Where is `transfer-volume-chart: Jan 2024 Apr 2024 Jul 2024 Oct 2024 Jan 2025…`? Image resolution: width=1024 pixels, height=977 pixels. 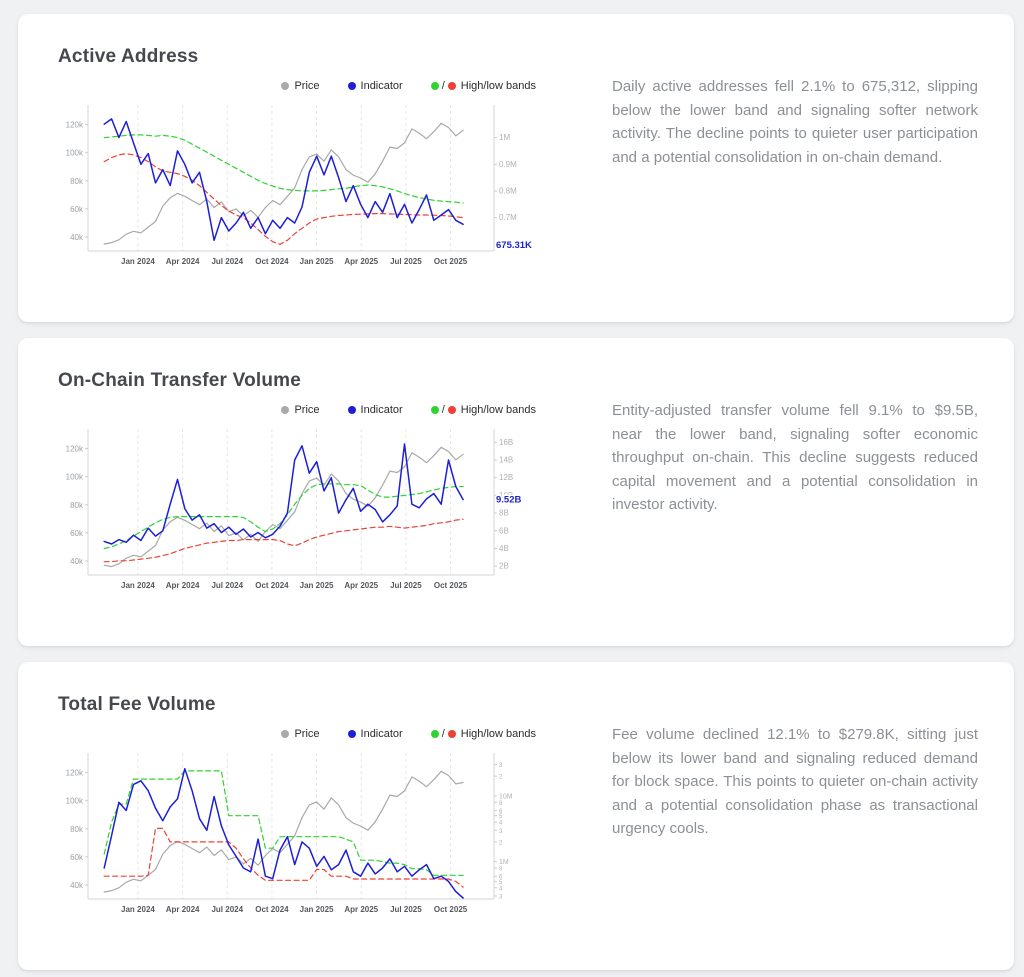 transfer-volume-chart: Jan 2024 Apr 2024 Jul 2024 Oct 2024 Jan 2025… is located at coordinates (294, 509).